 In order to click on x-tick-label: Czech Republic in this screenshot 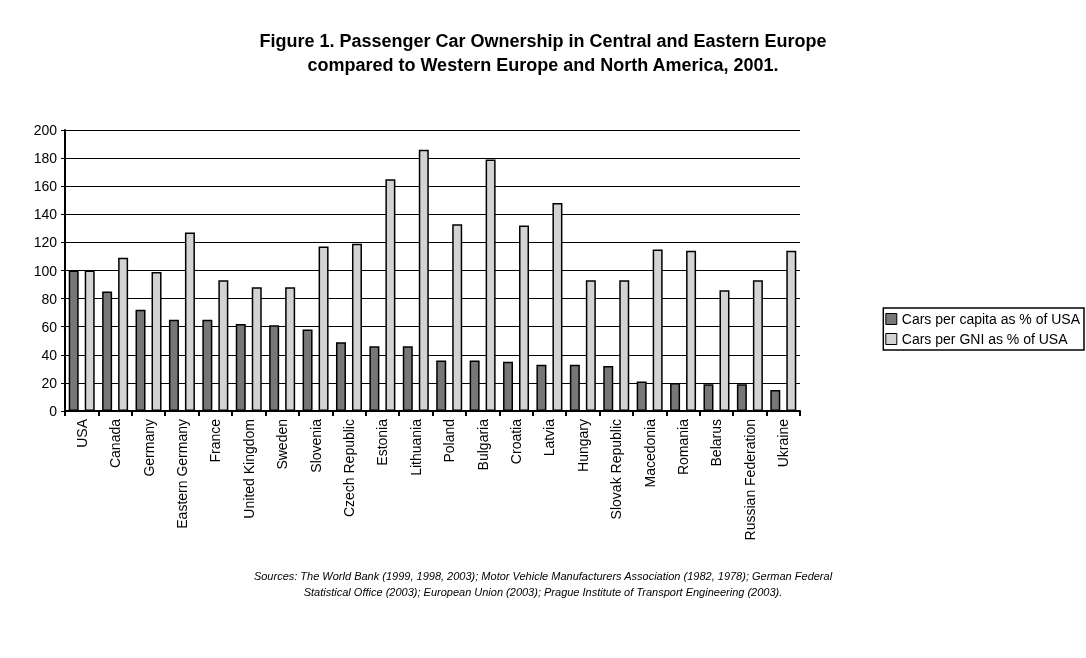, I will do `click(348, 468)`.